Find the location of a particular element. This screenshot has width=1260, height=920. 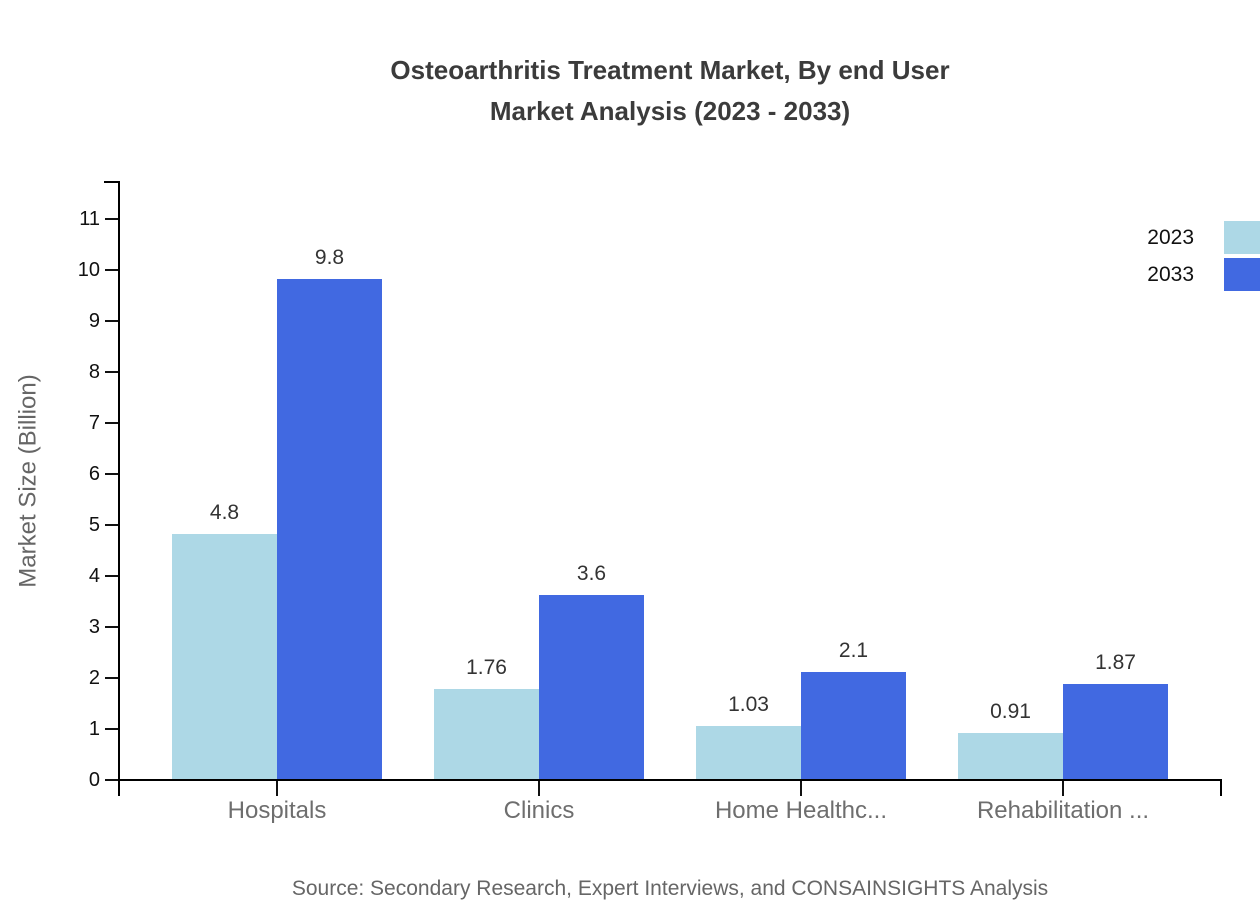

y-tick-label-3: 3 is located at coordinates (94, 627).